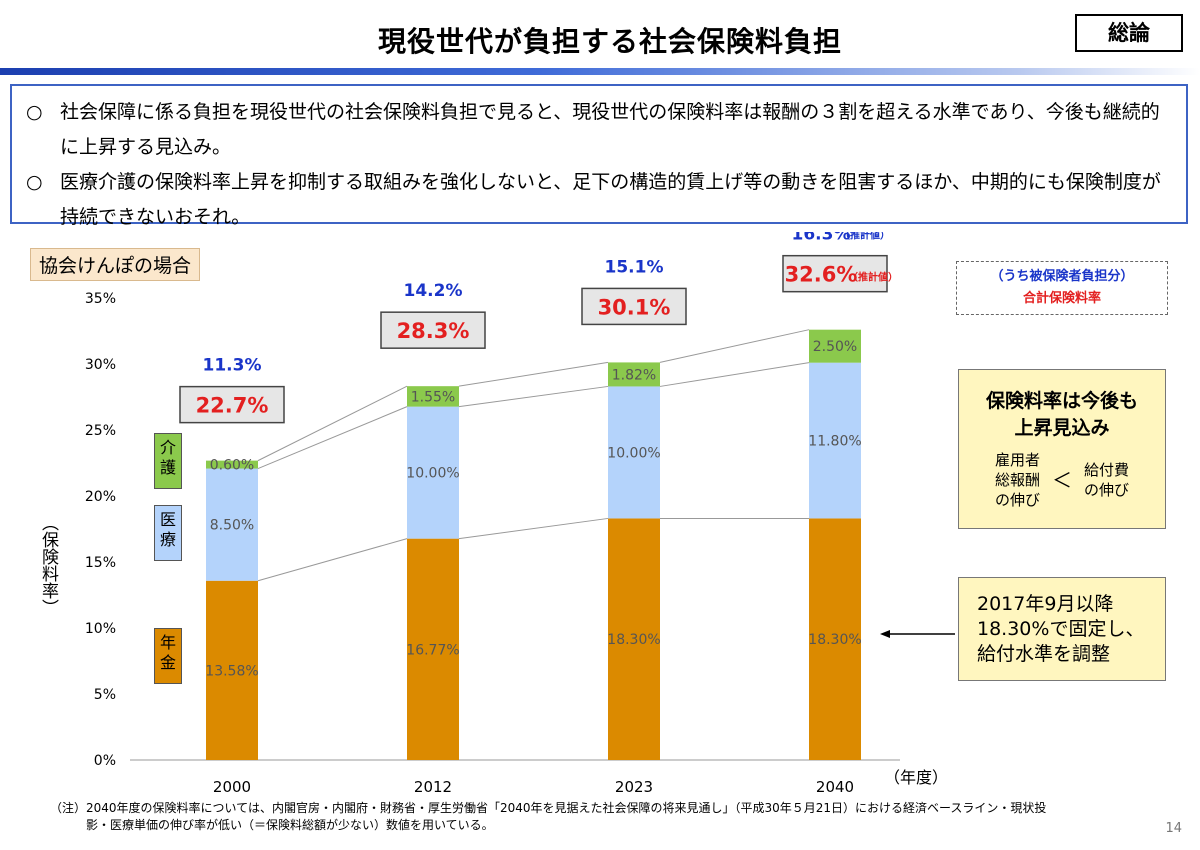 This screenshot has height=850, width=1200. What do you see at coordinates (232, 787) in the screenshot?
I see `x-tick-label: 2000` at bounding box center [232, 787].